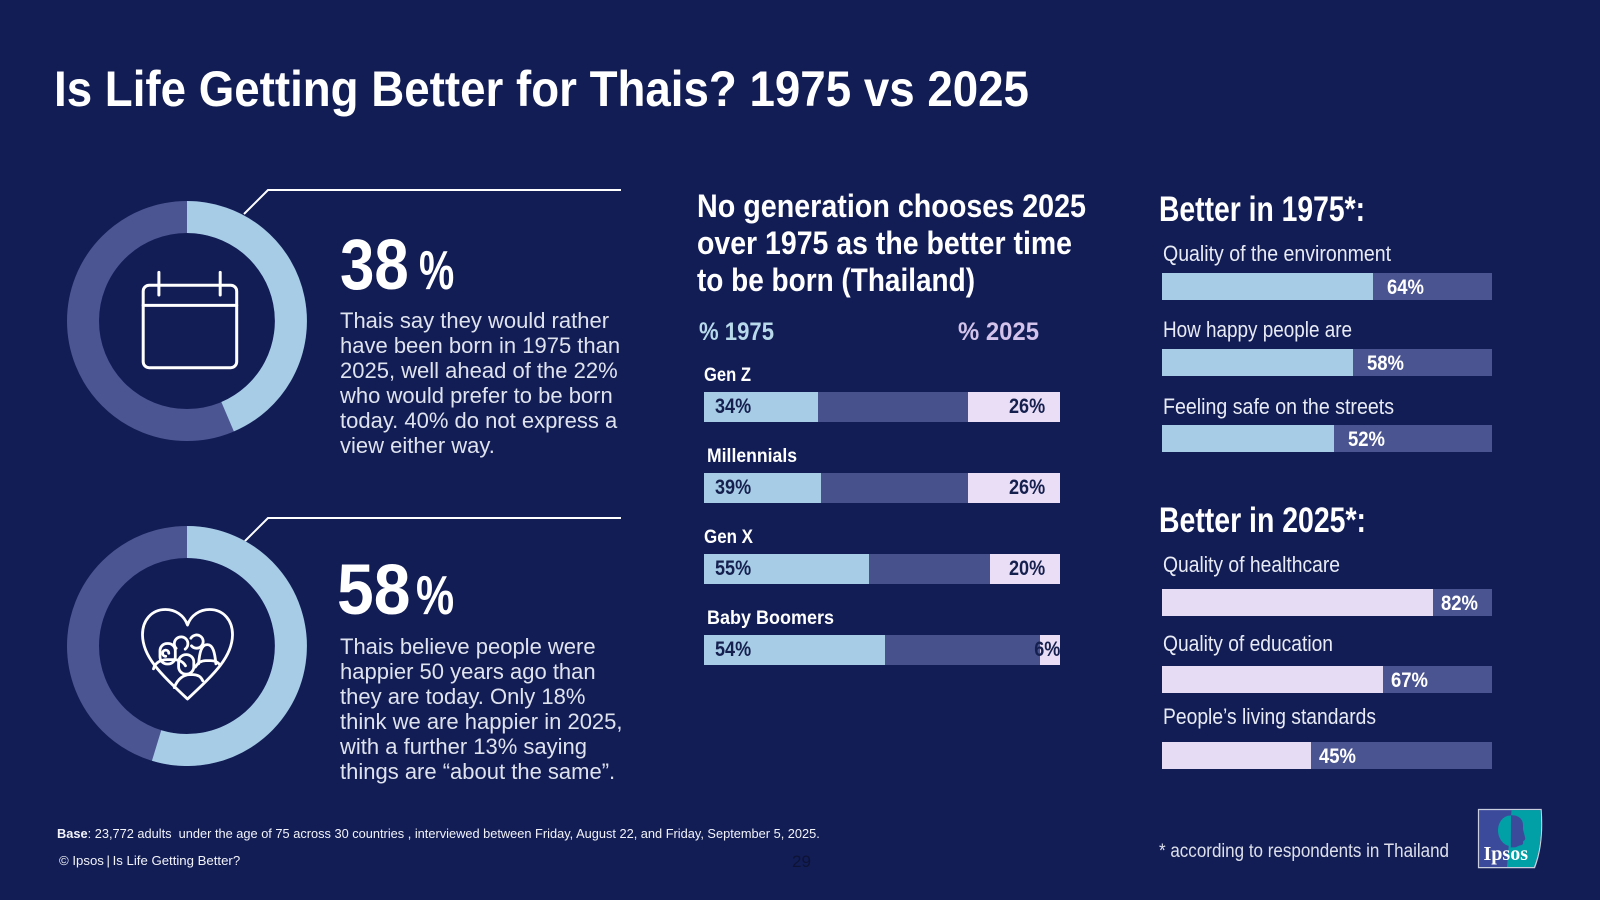  Describe the element at coordinates (1506, 854) in the screenshot. I see `svg-text: Ipsos` at that location.